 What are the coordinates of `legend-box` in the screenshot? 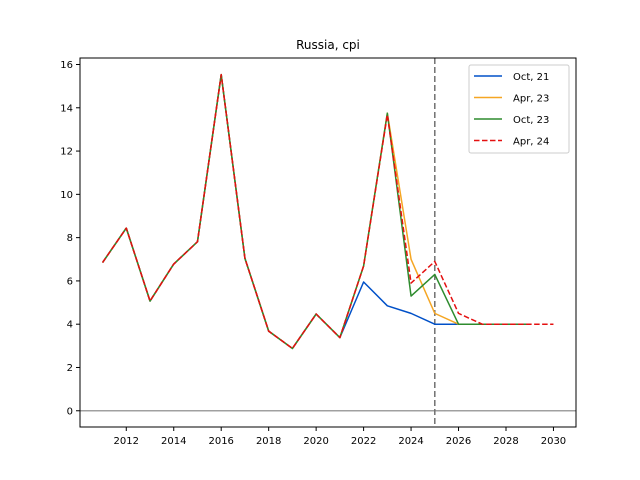 It's located at (519, 109).